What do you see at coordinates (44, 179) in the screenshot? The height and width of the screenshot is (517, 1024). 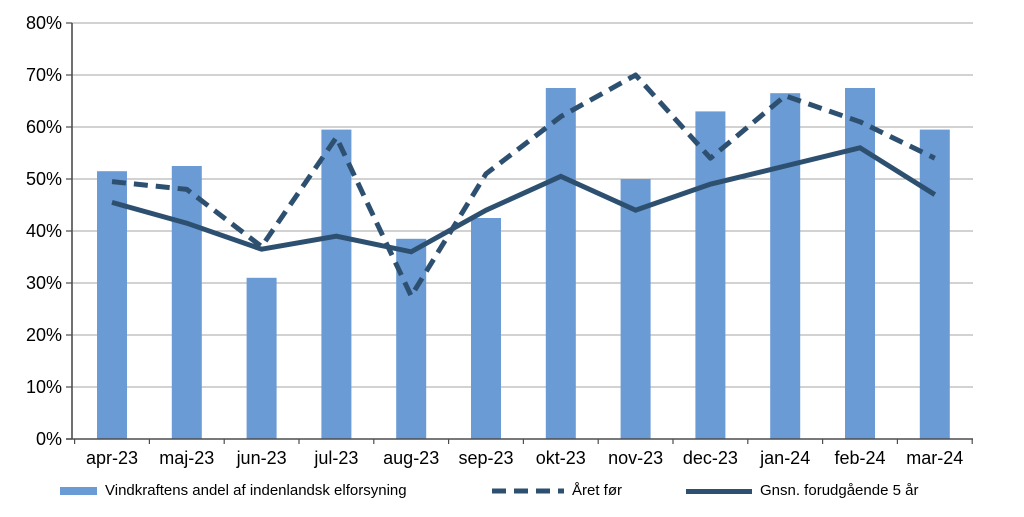 I see `y-tick-label: 50%` at bounding box center [44, 179].